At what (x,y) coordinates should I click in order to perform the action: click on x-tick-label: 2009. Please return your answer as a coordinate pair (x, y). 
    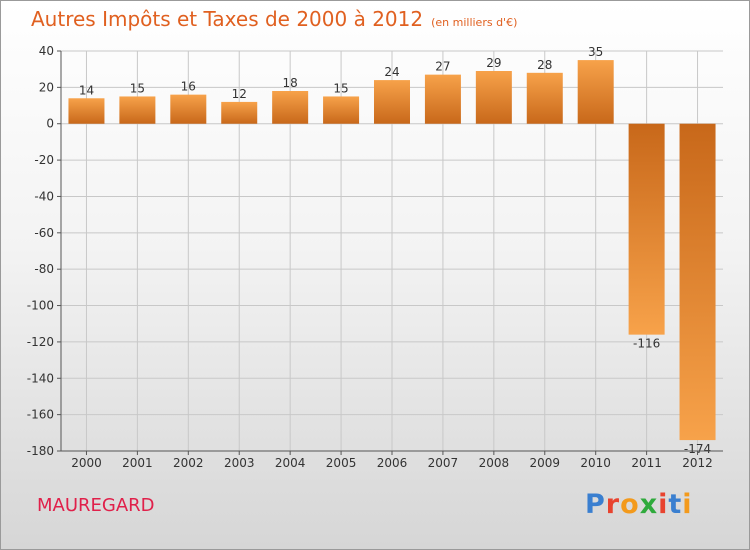
    Looking at the image, I should click on (544, 463).